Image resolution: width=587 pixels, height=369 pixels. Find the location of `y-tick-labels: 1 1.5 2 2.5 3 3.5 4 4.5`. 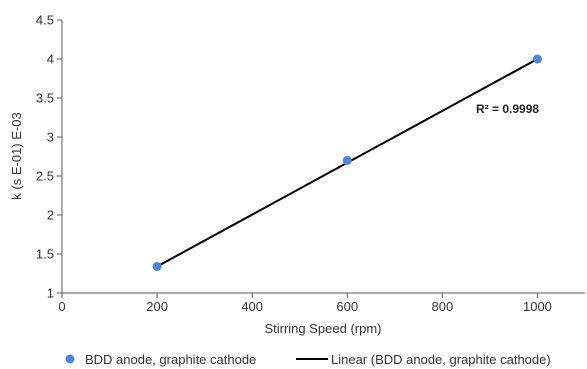

y-tick-labels: 1 1.5 2 2.5 3 3.5 4 4.5 is located at coordinates (49, 157).